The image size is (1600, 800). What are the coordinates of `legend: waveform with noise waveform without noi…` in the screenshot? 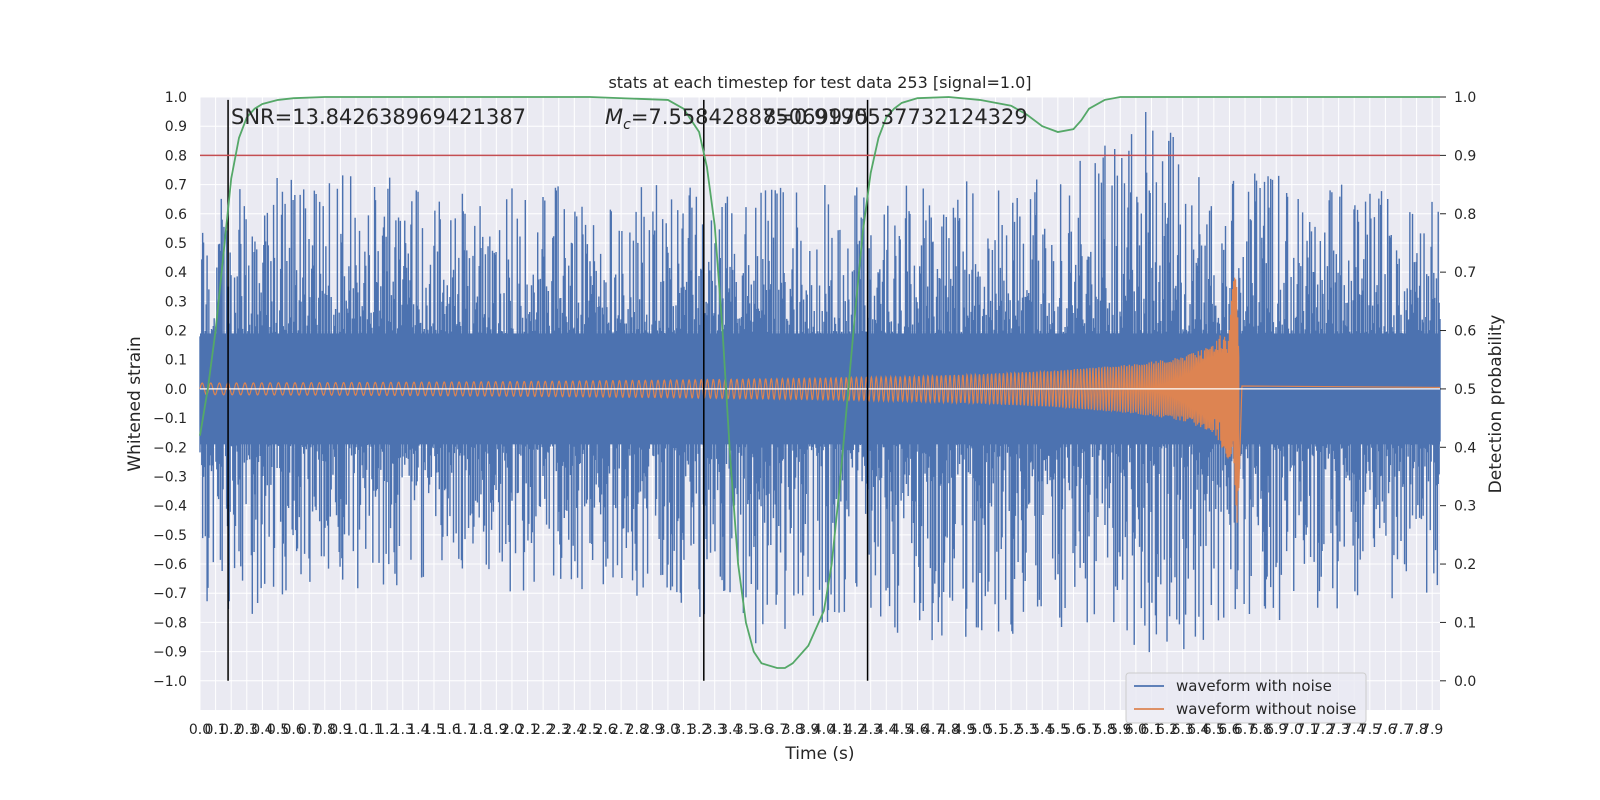 It's located at (1246, 698).